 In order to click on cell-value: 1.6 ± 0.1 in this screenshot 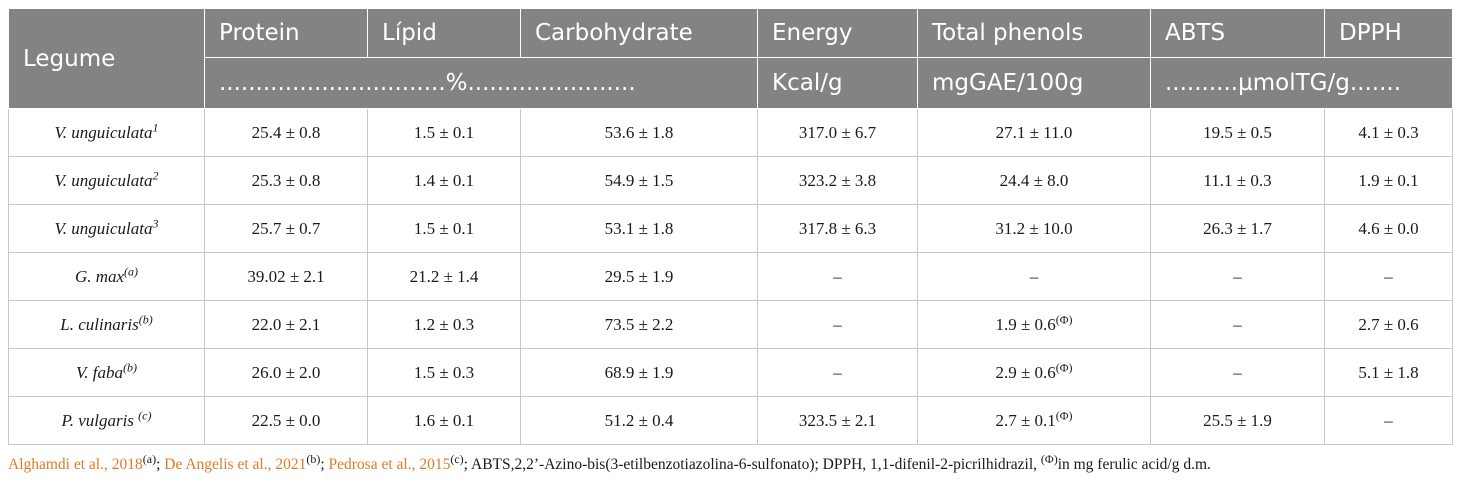, I will do `click(444, 420)`.